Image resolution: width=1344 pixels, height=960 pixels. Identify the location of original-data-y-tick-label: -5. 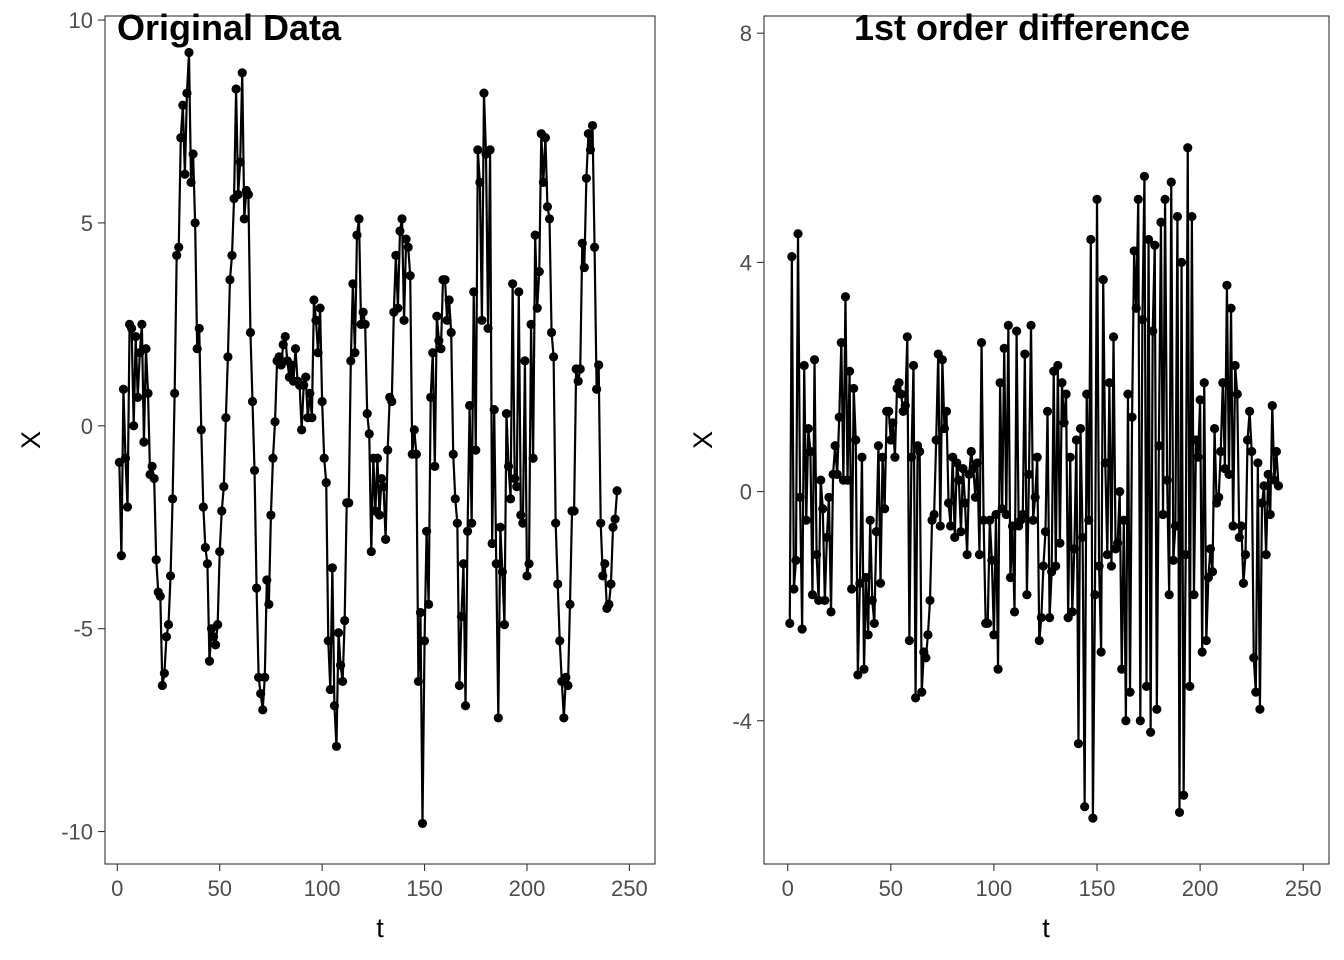
(83, 629).